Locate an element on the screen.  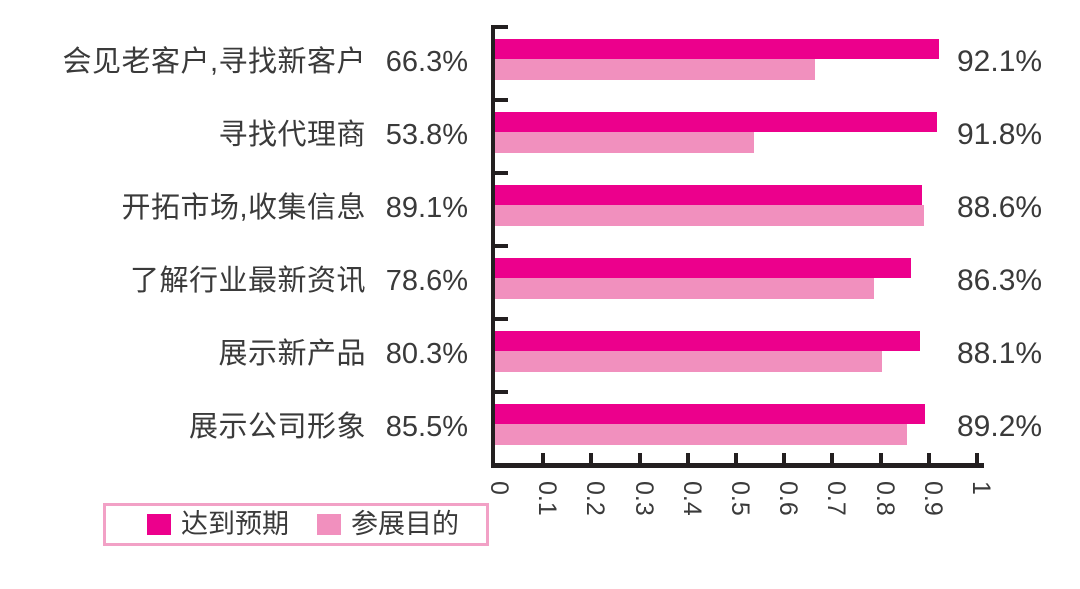
x-tick-label: 0.6 is located at coordinates (788, 498).